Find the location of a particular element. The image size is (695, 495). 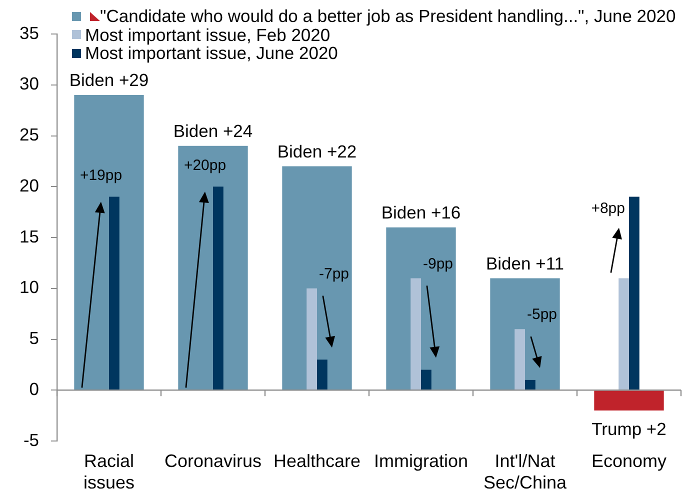

legend-label: "Candidate who would do a better job as President handling...", June 2020 is located at coordinates (388, 16).